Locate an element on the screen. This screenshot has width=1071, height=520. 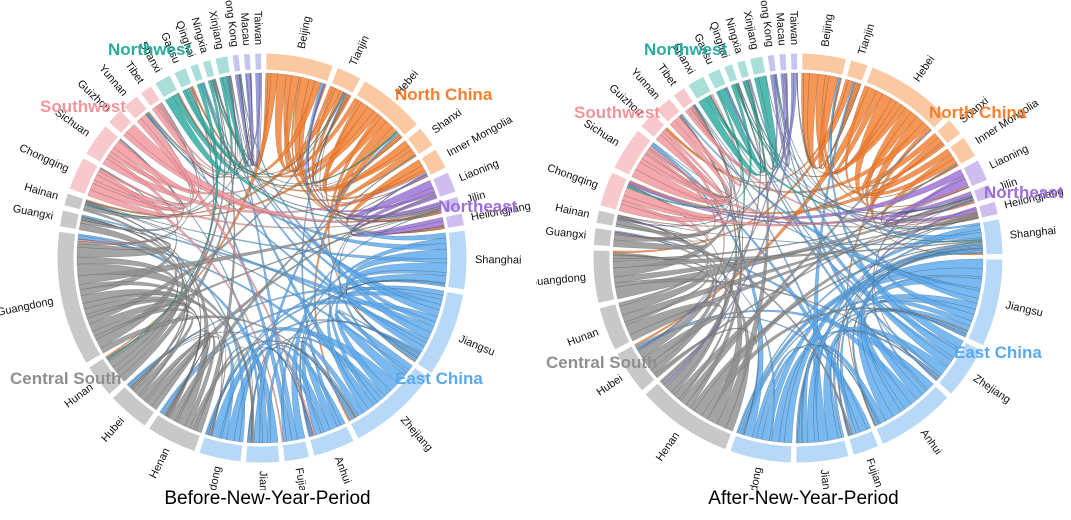
province-arc-taiwan is located at coordinates (794, 61).